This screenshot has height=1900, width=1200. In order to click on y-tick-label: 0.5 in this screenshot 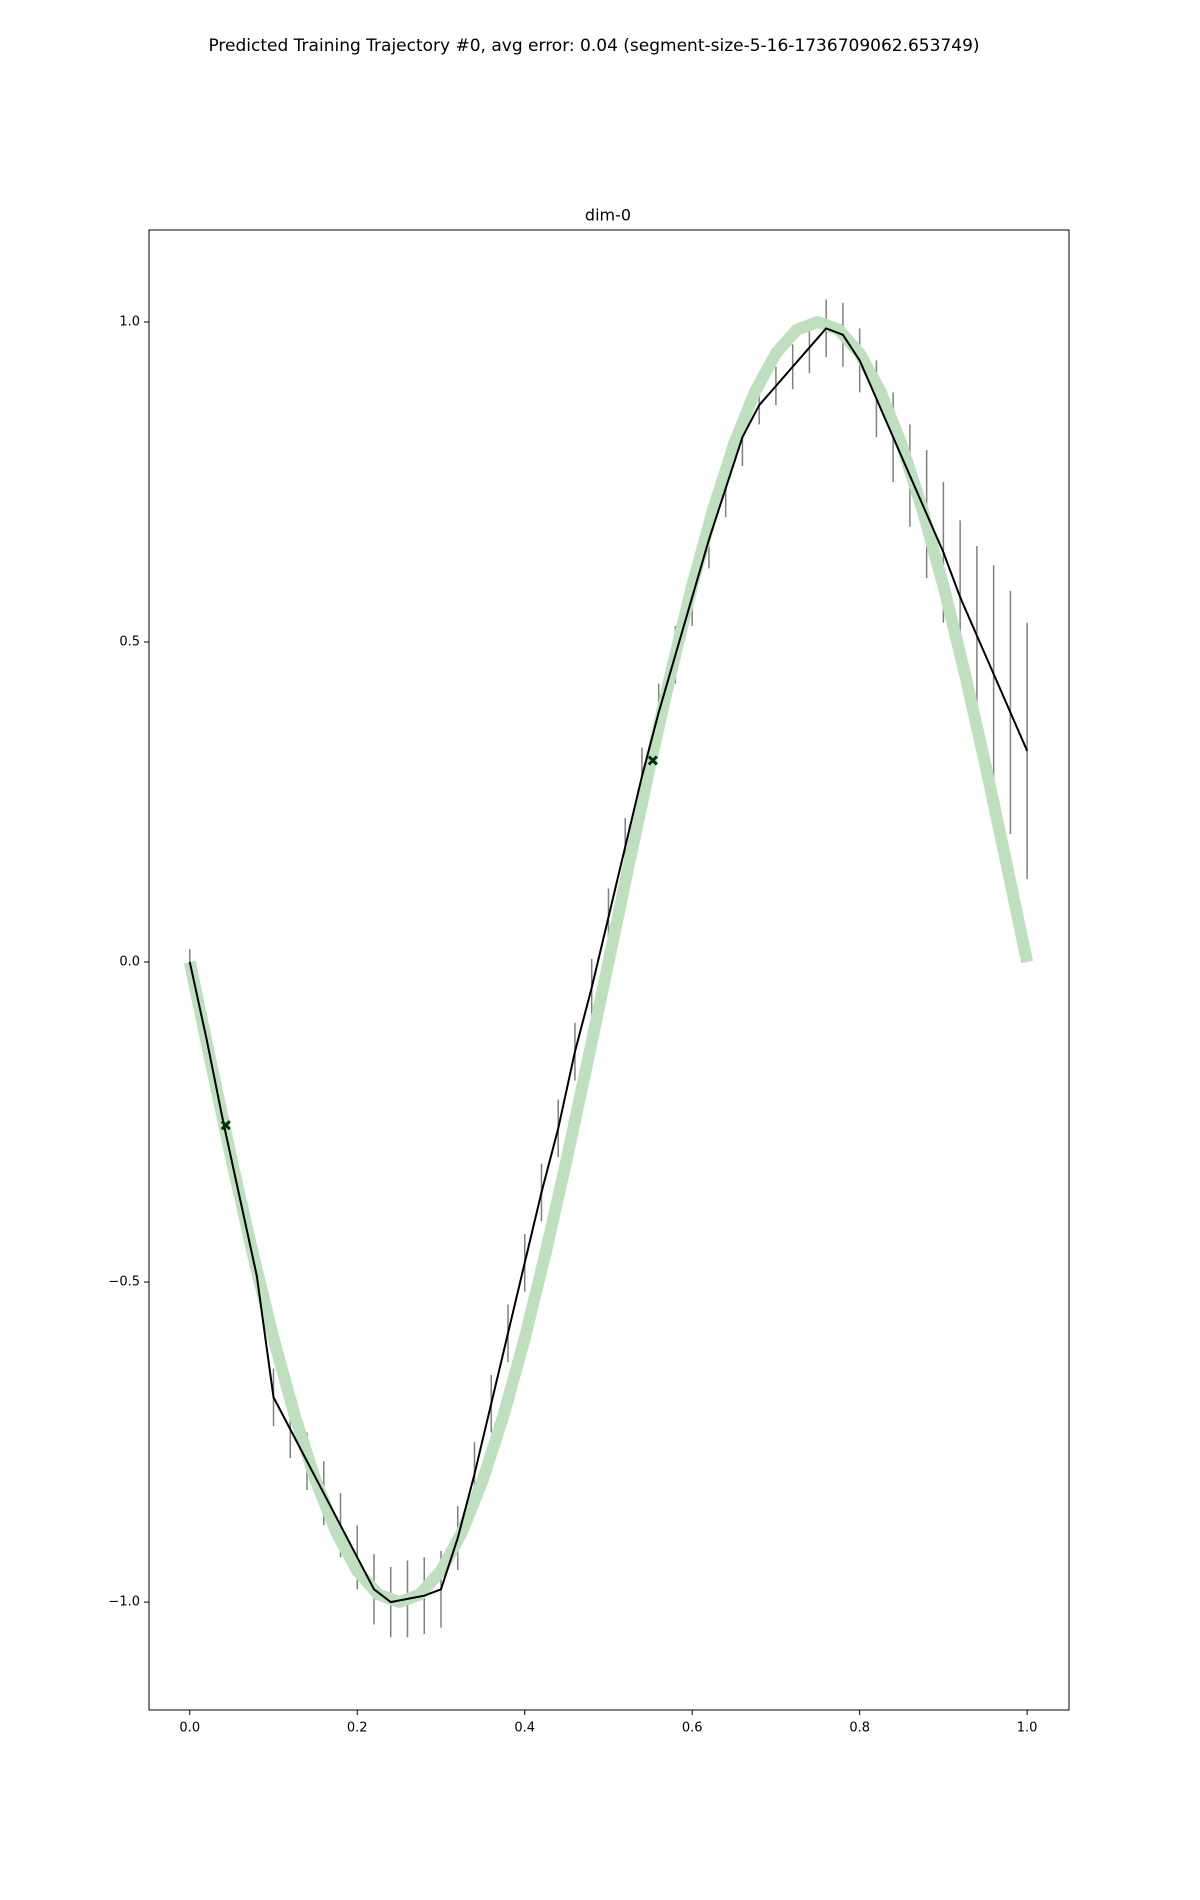, I will do `click(129, 642)`.